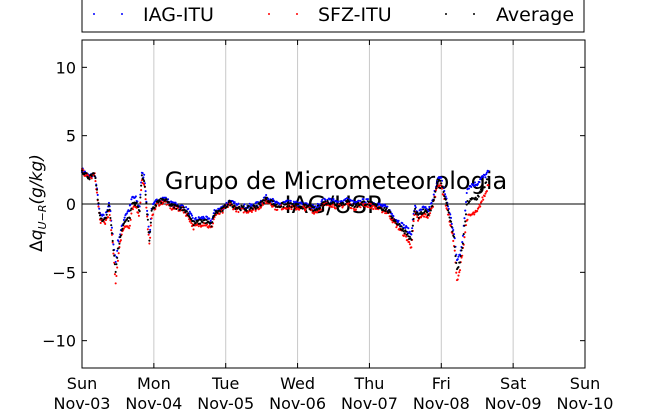 Image resolution: width=650 pixels, height=409 pixels. Describe the element at coordinates (71, 204) in the screenshot. I see `y-tick-label: 0` at that location.